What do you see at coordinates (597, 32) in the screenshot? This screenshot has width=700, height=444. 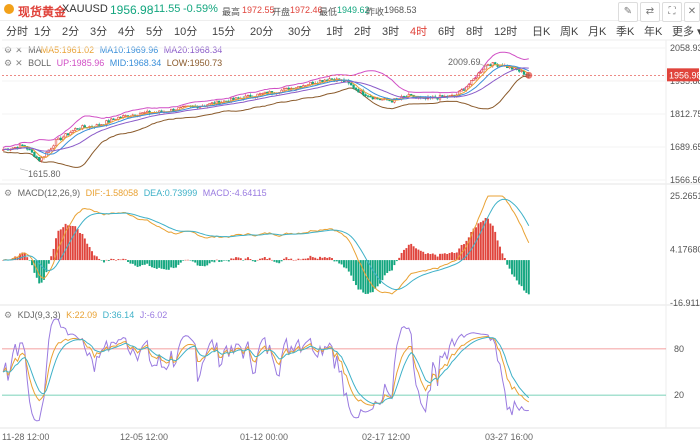 I see `interval-19: 月K` at bounding box center [597, 32].